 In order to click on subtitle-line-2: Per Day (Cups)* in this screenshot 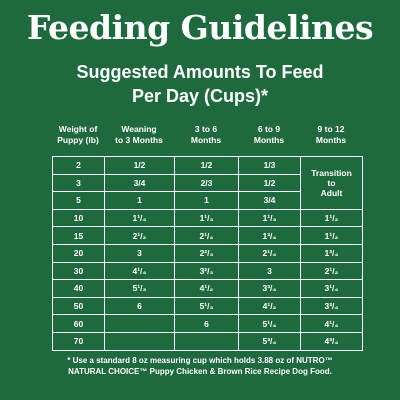, I will do `click(200, 96)`.